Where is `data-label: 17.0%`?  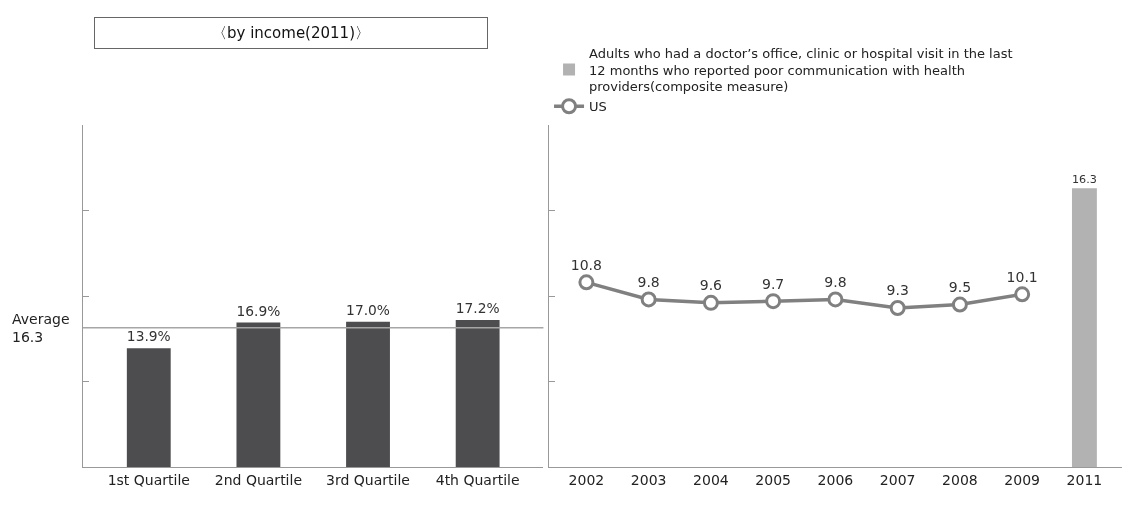
data-label: 17.0% is located at coordinates (368, 309).